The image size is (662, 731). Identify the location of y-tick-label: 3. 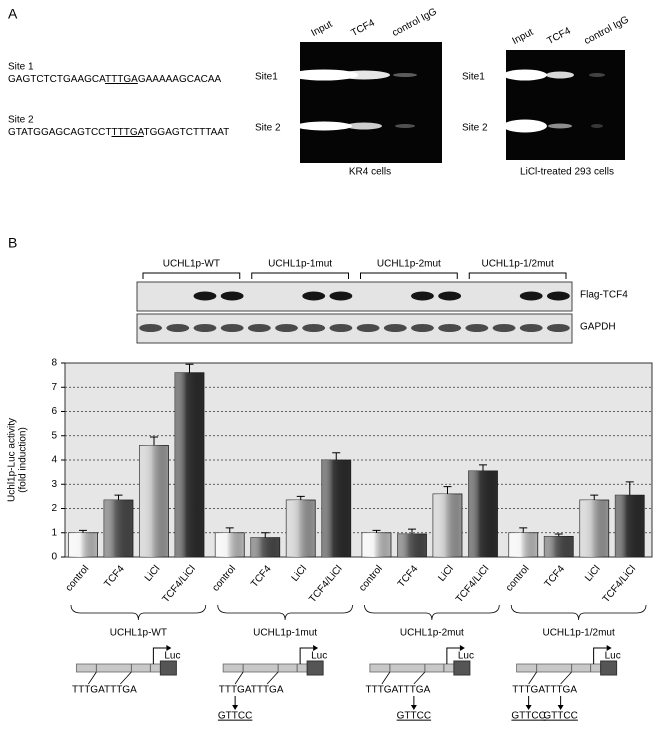
(54, 484).